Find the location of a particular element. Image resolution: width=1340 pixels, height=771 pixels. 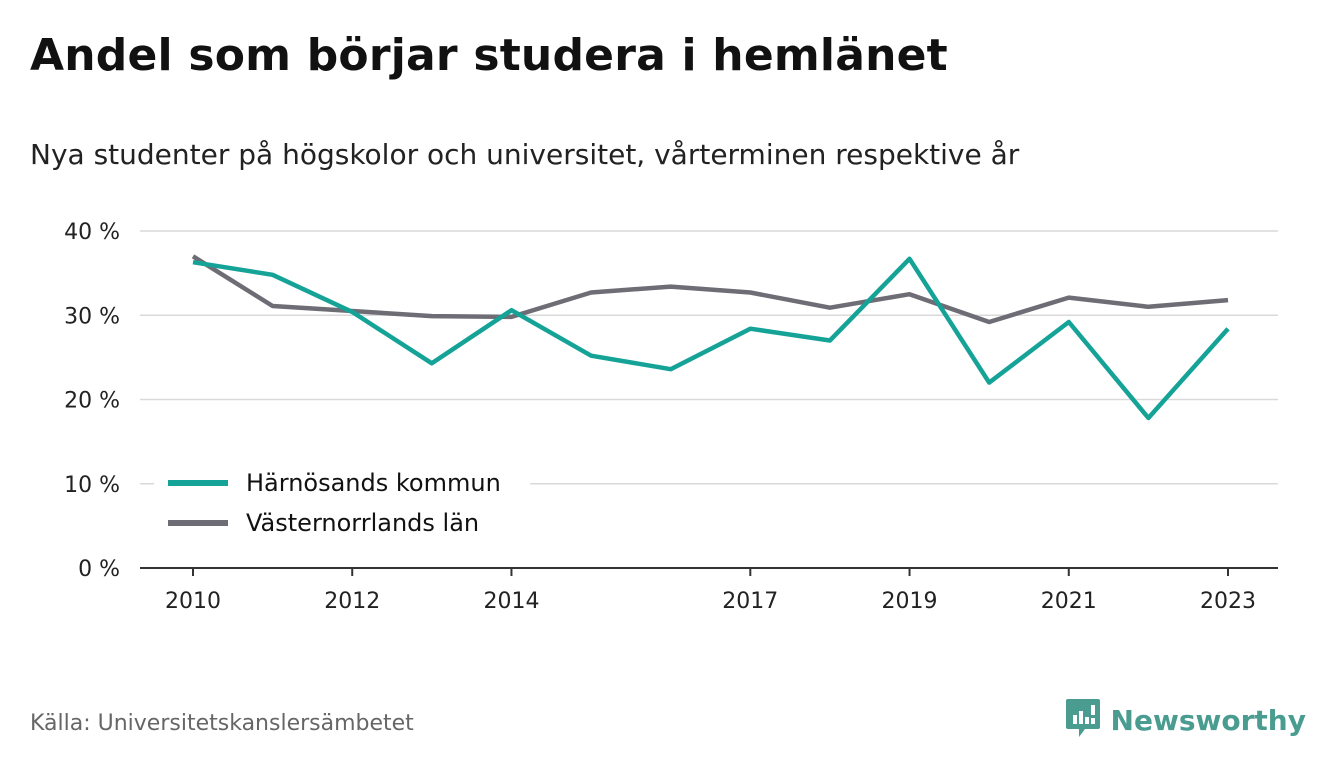

x-tick-label: 2014 is located at coordinates (511, 601).